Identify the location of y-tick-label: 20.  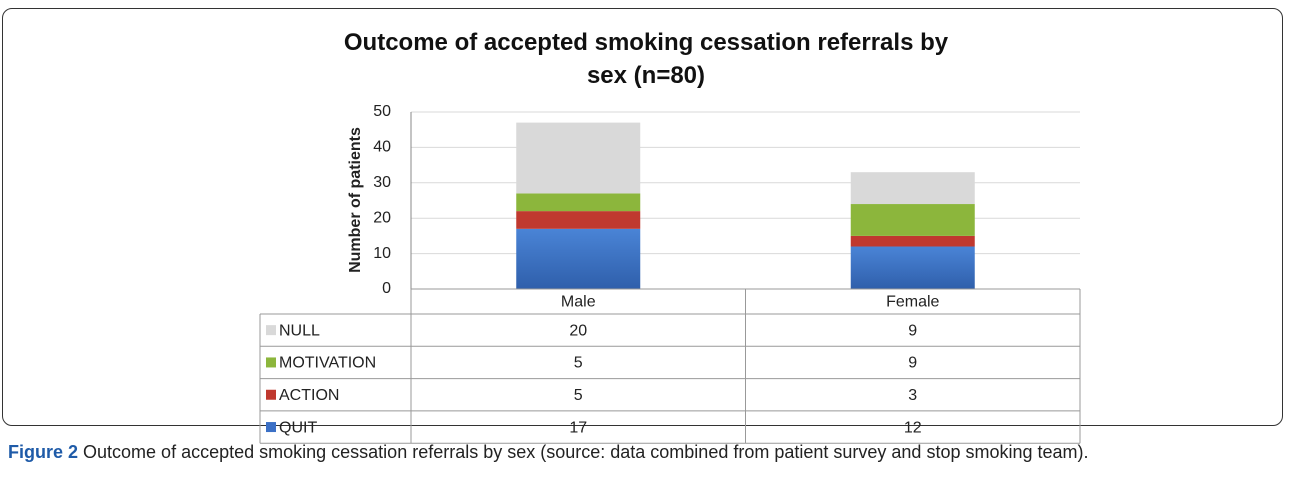
(382, 217).